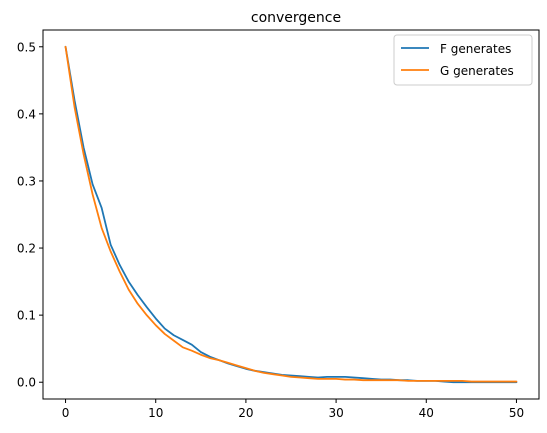  What do you see at coordinates (477, 71) in the screenshot?
I see `legend-label-g: G generates` at bounding box center [477, 71].